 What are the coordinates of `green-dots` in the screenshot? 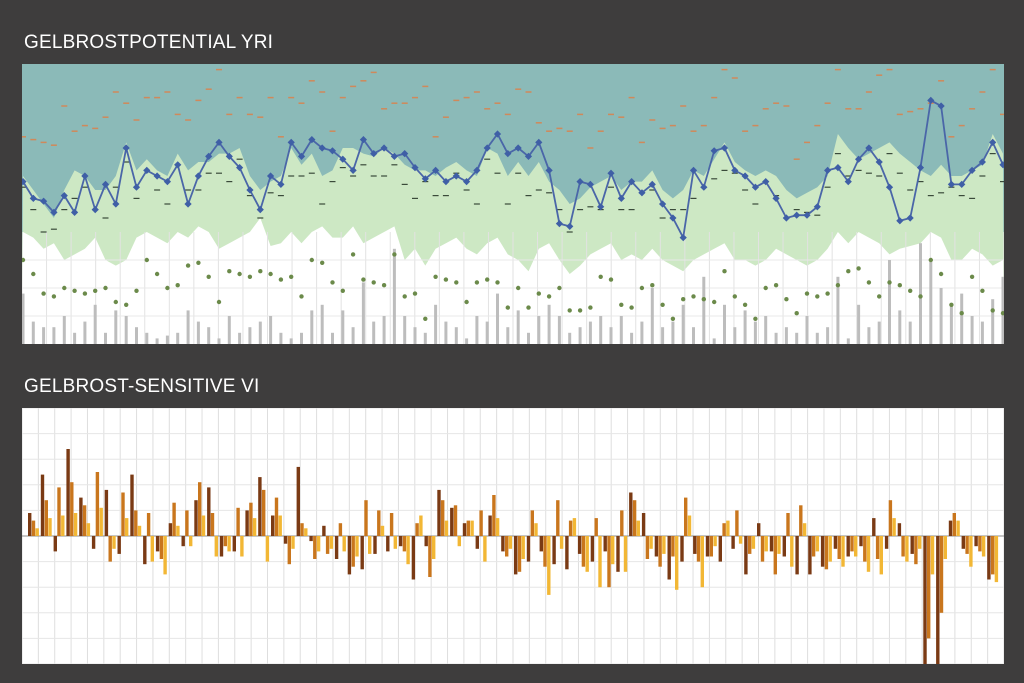 It's located at (513, 286).